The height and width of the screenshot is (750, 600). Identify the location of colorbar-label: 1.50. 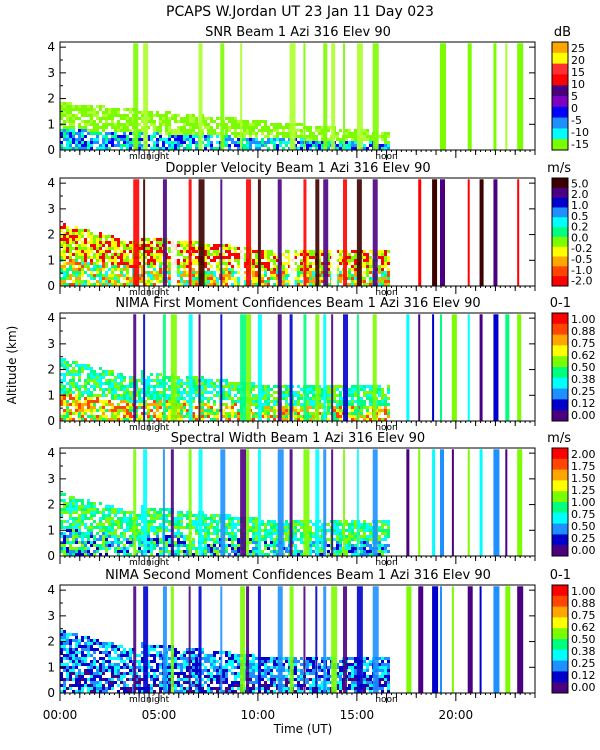
(583, 478).